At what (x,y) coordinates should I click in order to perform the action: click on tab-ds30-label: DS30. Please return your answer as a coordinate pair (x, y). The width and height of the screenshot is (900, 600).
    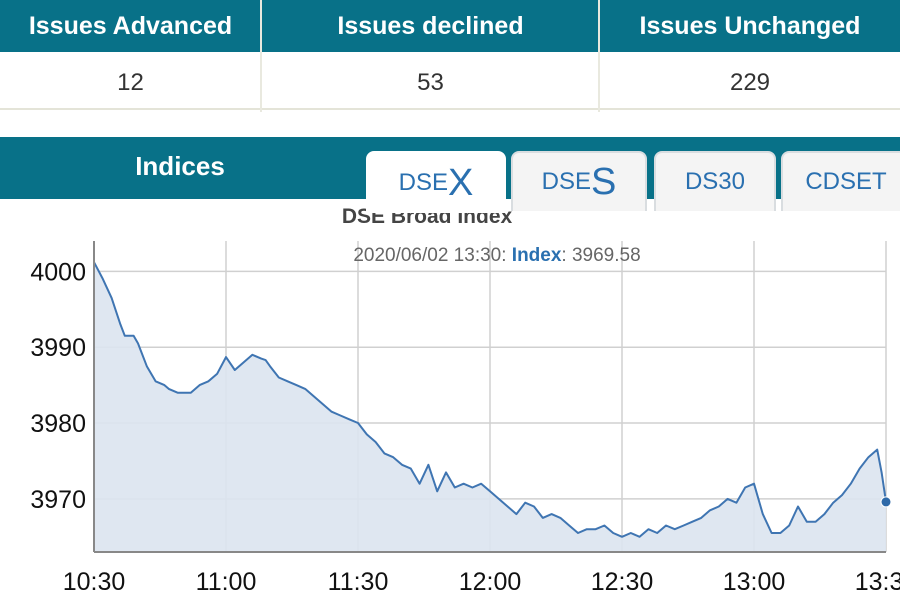
    Looking at the image, I should click on (715, 181).